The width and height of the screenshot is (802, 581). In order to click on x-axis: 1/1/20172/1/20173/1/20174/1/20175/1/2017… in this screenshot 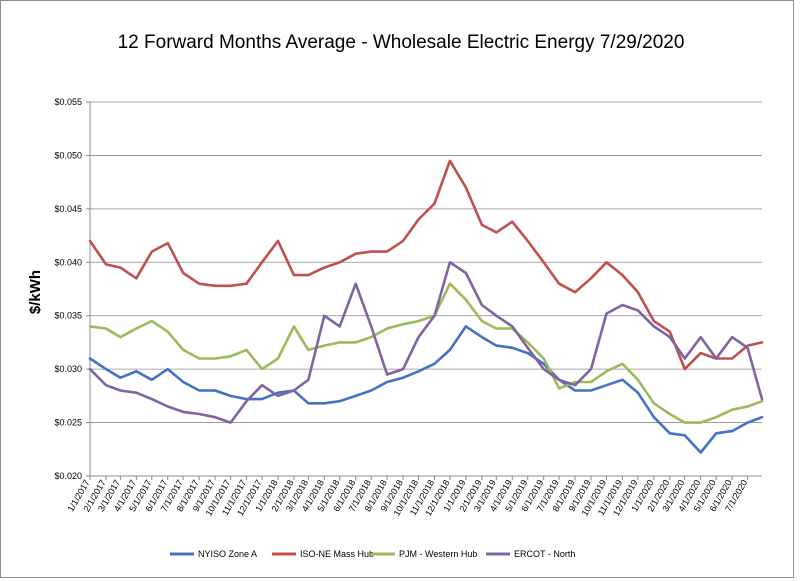, I will do `click(414, 496)`.